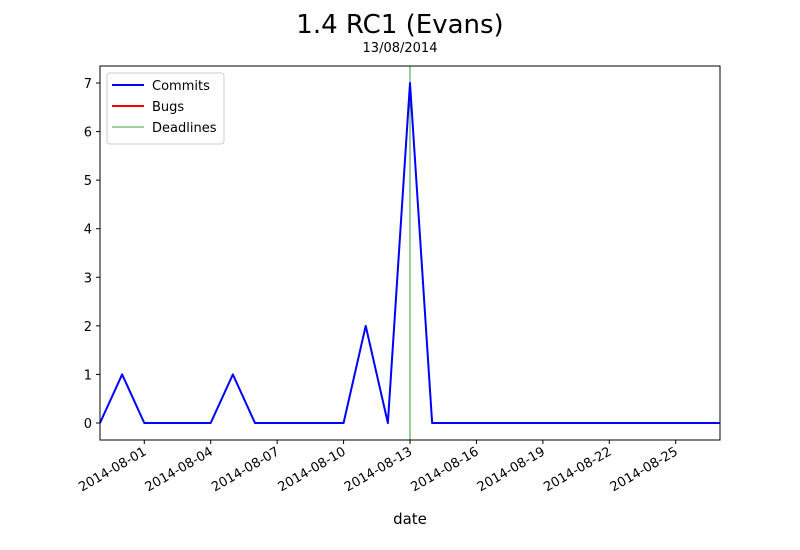 This screenshot has width=800, height=550. I want to click on y-tick-label: 4, so click(88, 230).